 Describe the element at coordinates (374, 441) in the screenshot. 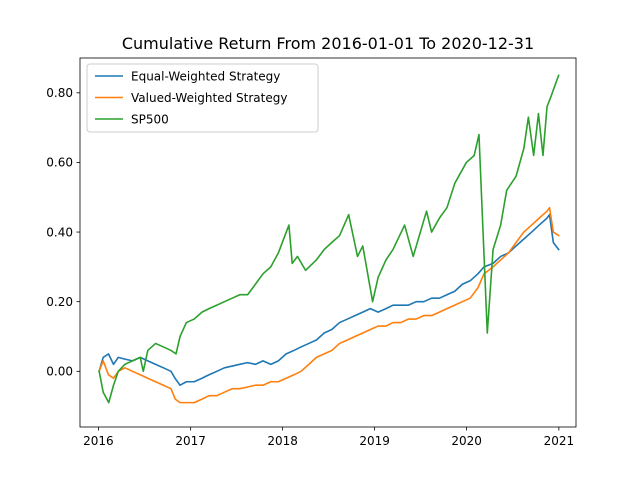

I see `x-tick-label: 2019` at that location.